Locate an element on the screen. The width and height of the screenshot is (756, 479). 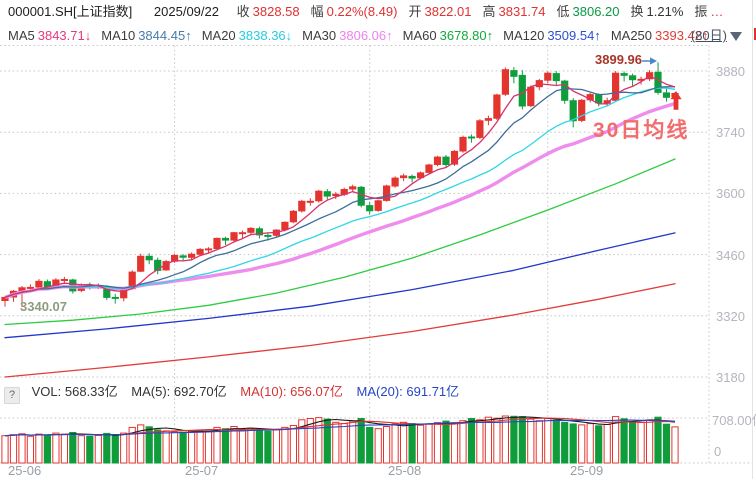
ma-legend-item: MA10 3844.45↑ is located at coordinates (146, 35).